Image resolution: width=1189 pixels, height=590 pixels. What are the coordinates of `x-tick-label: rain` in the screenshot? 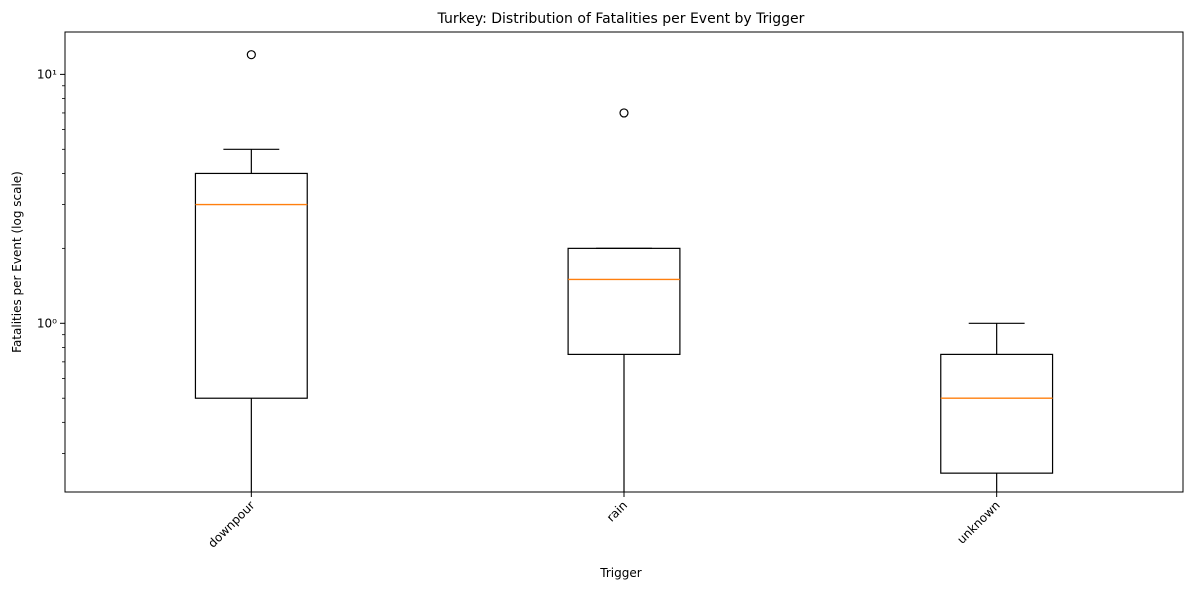 It's located at (617, 511).